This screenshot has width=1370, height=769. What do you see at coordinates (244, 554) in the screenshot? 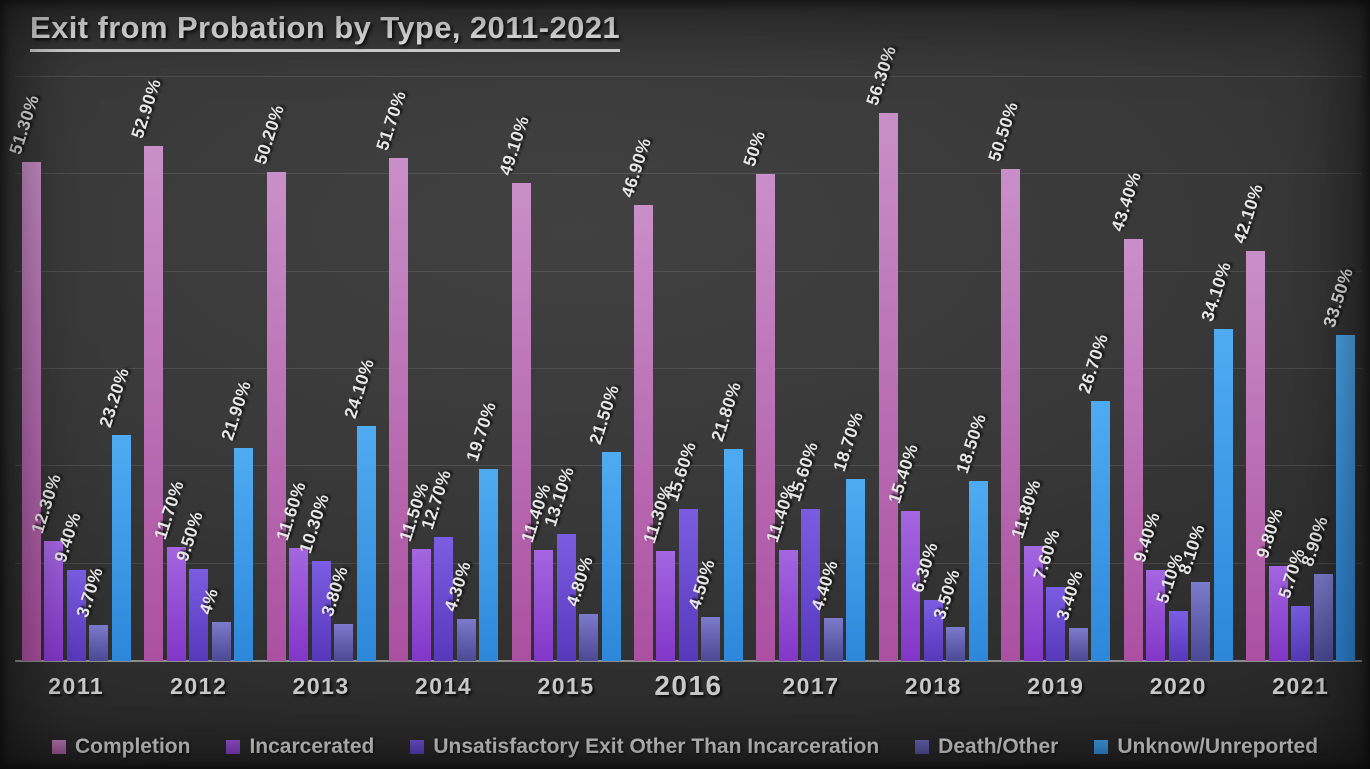
I see `bar-2012-unknow-unreported` at bounding box center [244, 554].